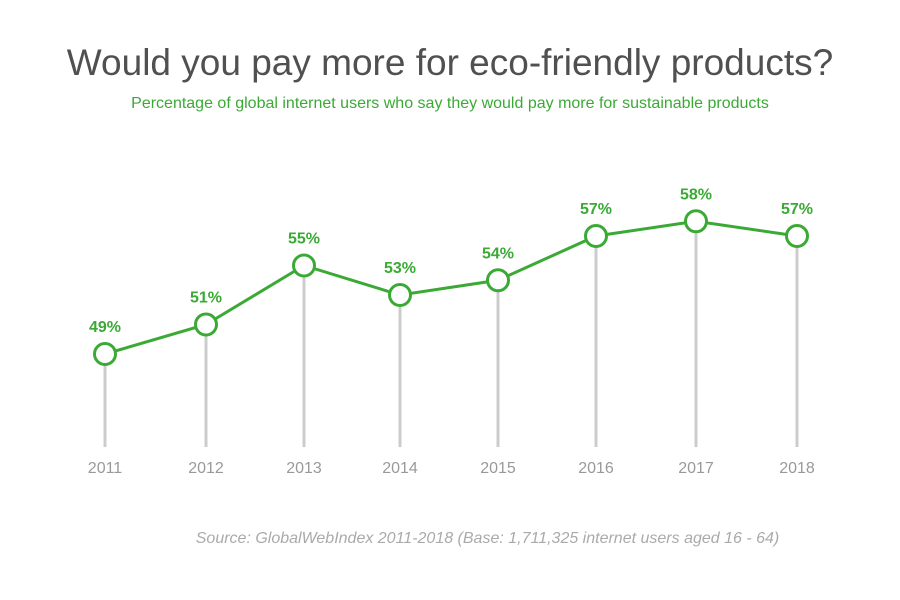  Describe the element at coordinates (797, 236) in the screenshot. I see `data-point-2018` at that location.